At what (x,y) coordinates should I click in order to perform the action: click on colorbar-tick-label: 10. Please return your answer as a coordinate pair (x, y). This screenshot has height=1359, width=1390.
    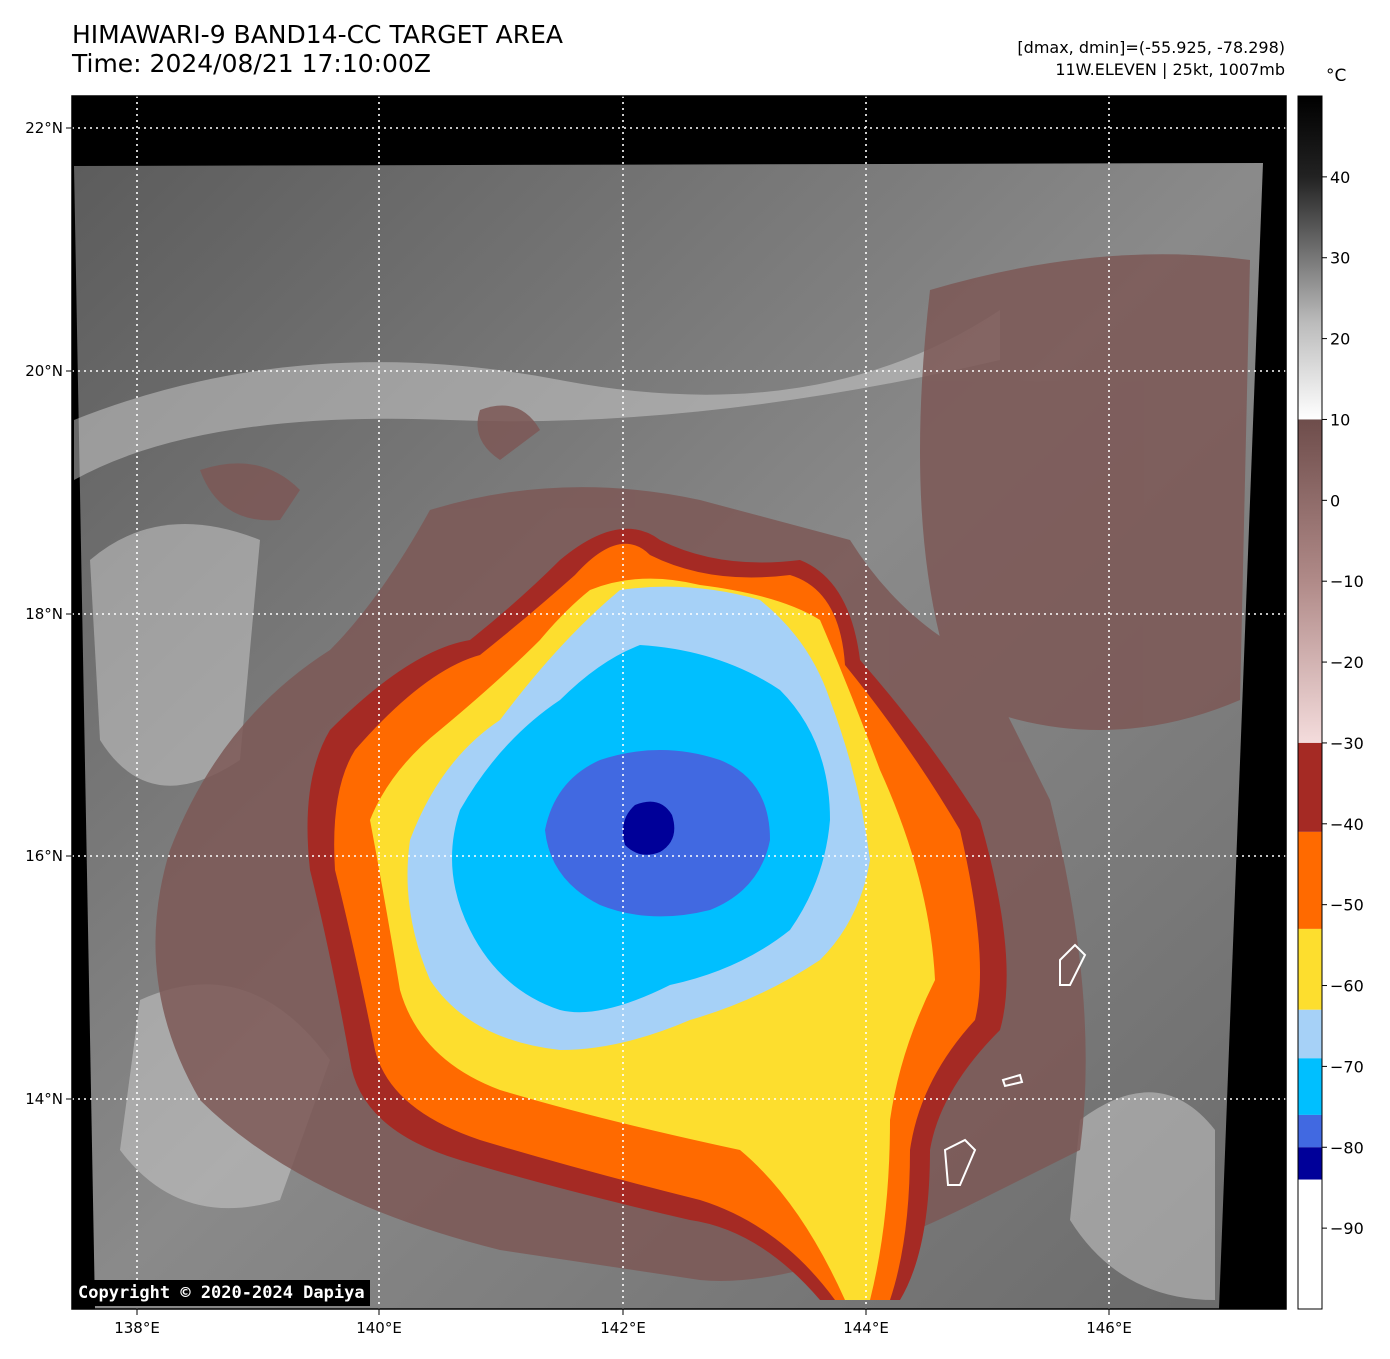
    Looking at the image, I should click on (1340, 419).